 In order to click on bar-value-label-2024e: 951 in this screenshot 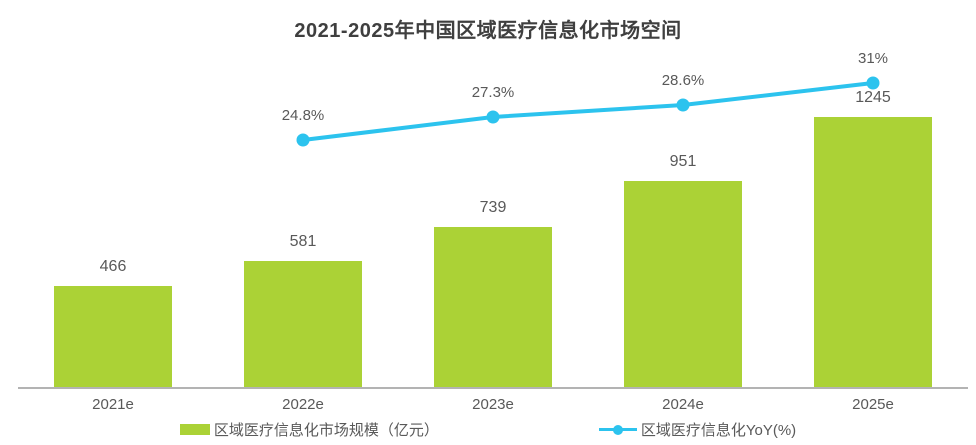, I will do `click(683, 161)`.